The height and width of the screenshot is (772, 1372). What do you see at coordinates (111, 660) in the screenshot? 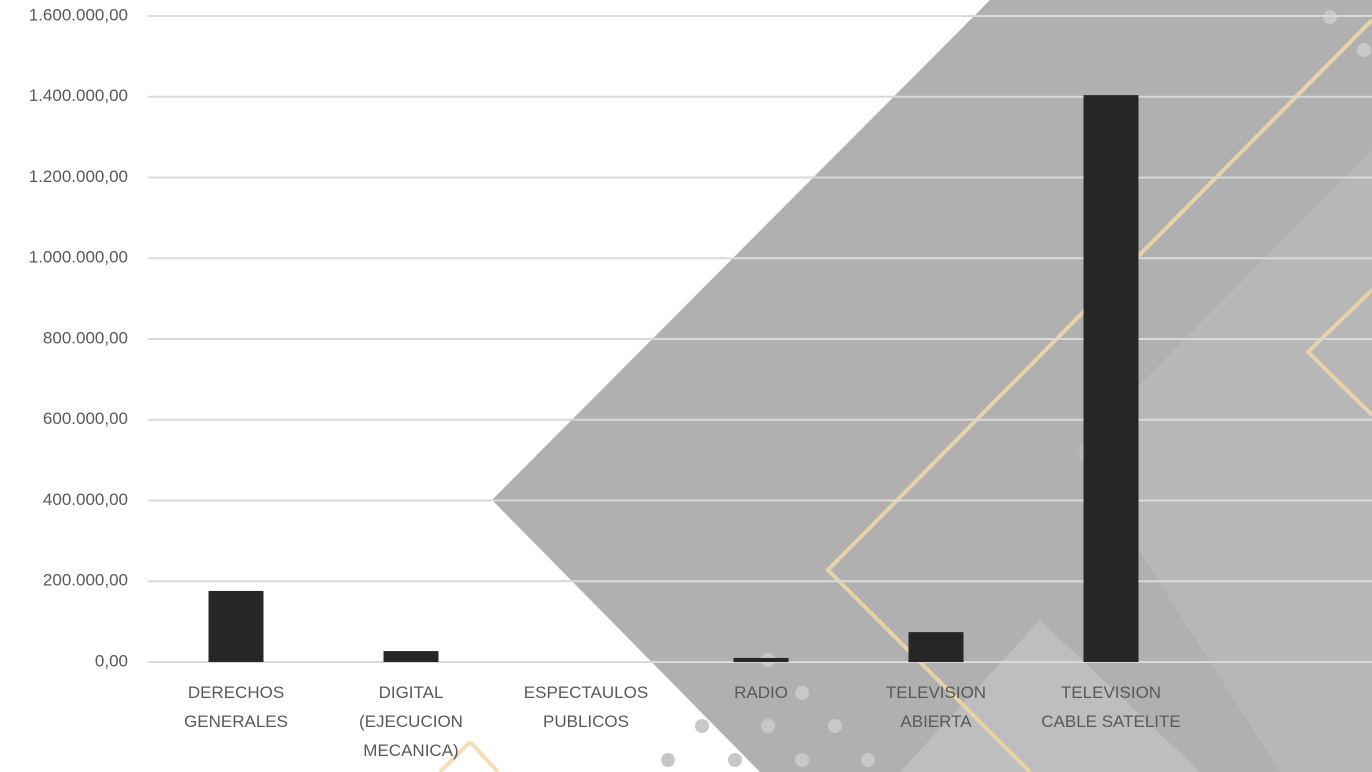
I see `y-tick-label: 0,00` at bounding box center [111, 660].